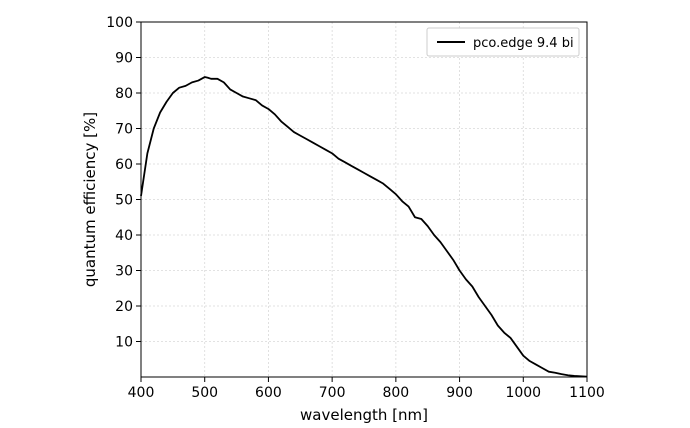  What do you see at coordinates (141, 393) in the screenshot?
I see `x-tick-label: 400` at bounding box center [141, 393].